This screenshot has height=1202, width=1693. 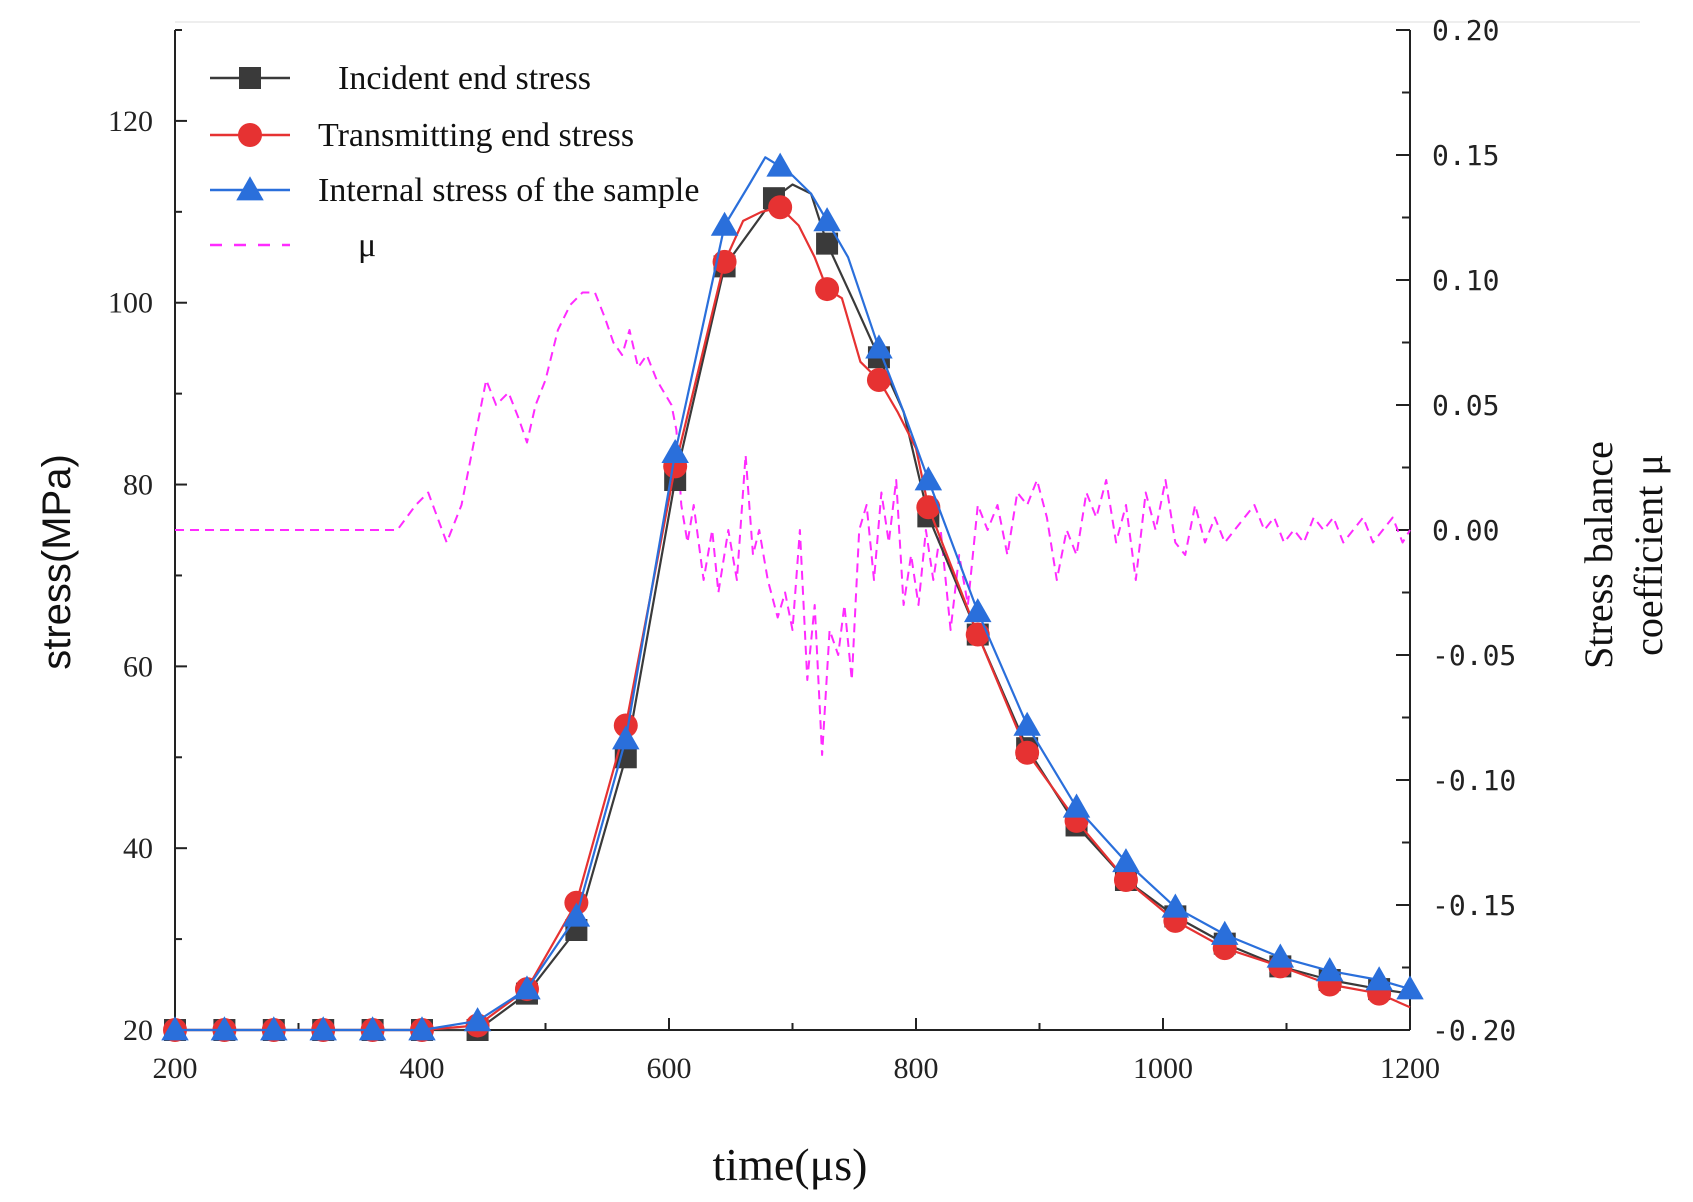 What do you see at coordinates (790, 1164) in the screenshot?
I see `x-axis-title: time(μs)` at bounding box center [790, 1164].